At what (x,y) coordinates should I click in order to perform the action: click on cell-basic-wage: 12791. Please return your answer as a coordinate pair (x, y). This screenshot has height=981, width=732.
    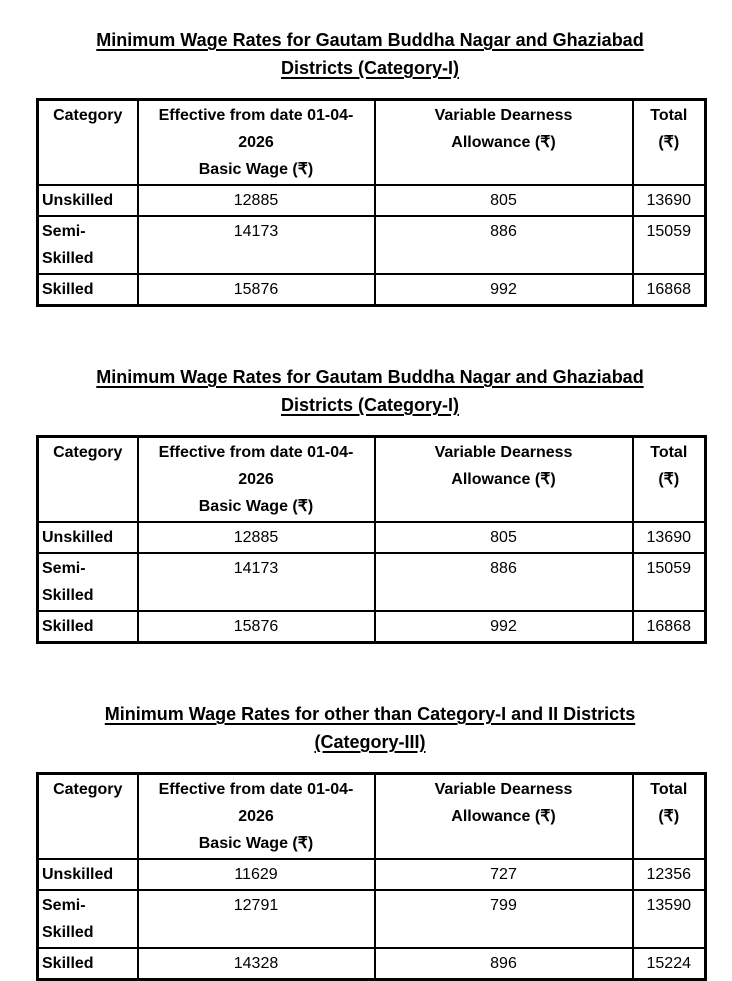
    Looking at the image, I should click on (256, 919).